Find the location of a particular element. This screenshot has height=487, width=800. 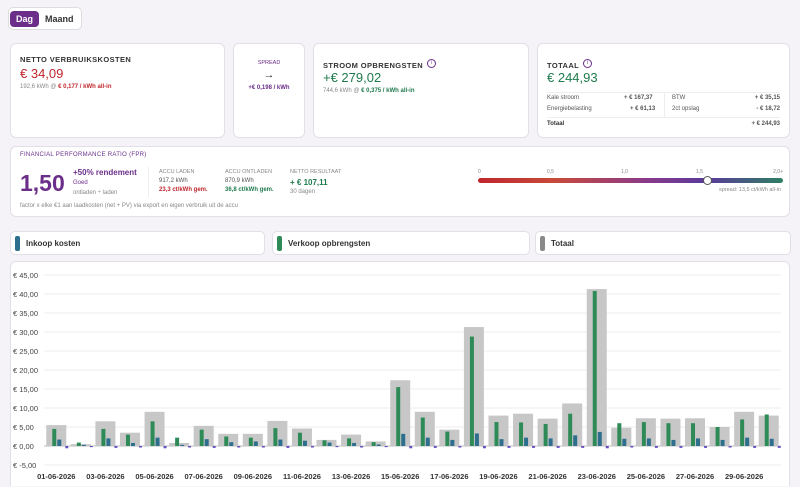

charge-label: ACCU LADEN is located at coordinates (177, 172).